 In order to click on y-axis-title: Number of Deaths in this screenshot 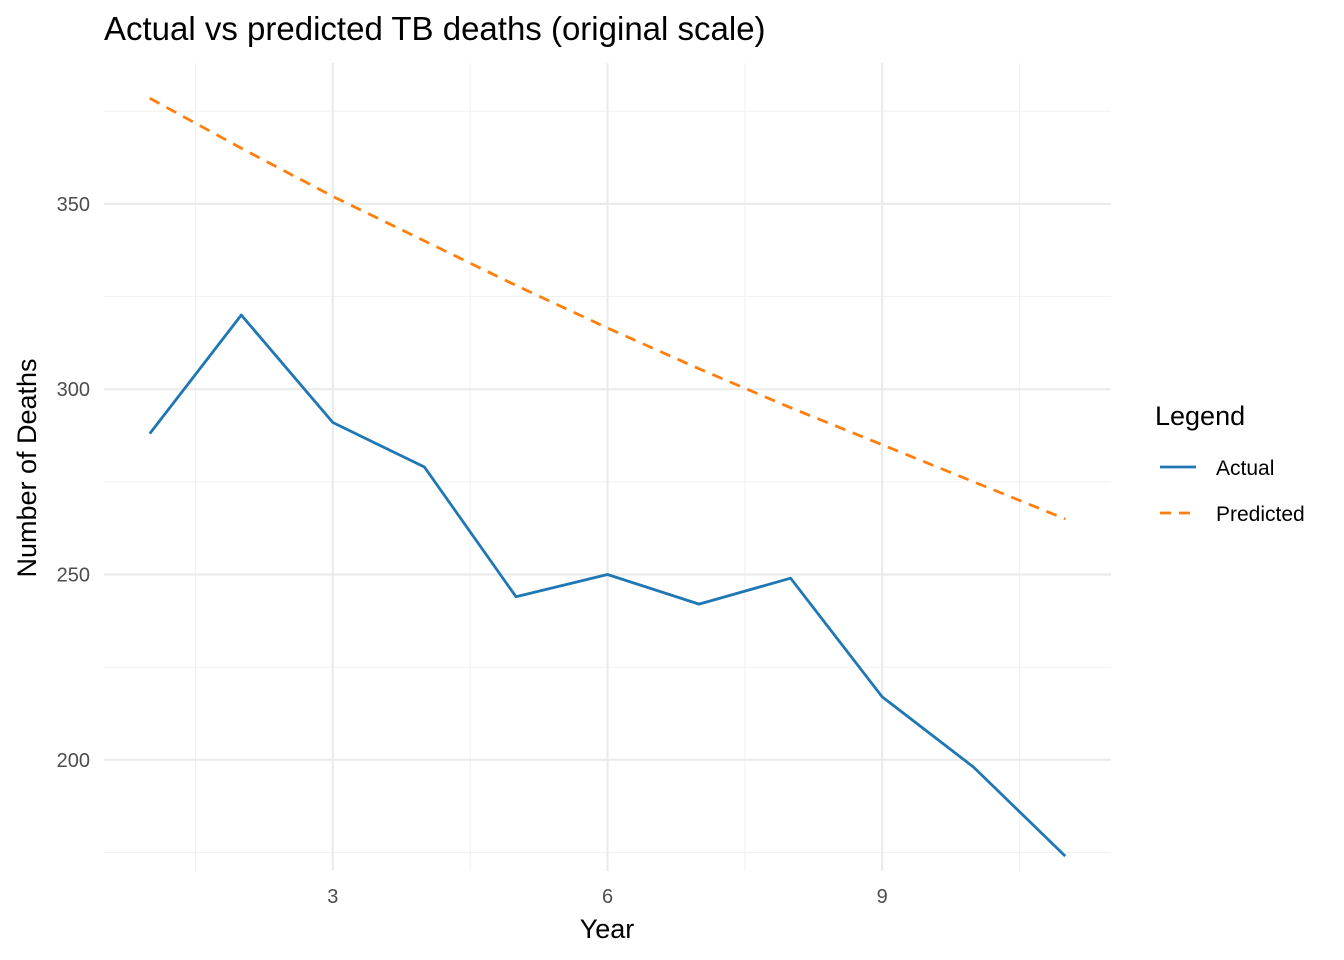, I will do `click(27, 467)`.